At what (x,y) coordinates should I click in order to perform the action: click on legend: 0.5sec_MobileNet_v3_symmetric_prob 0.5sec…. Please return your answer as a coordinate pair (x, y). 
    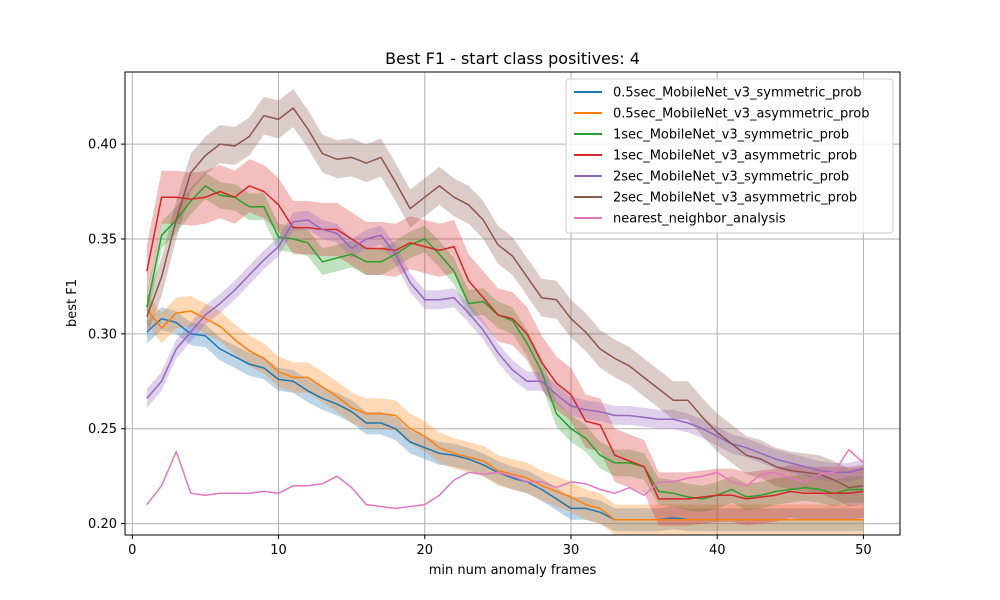
    Looking at the image, I should click on (729, 156).